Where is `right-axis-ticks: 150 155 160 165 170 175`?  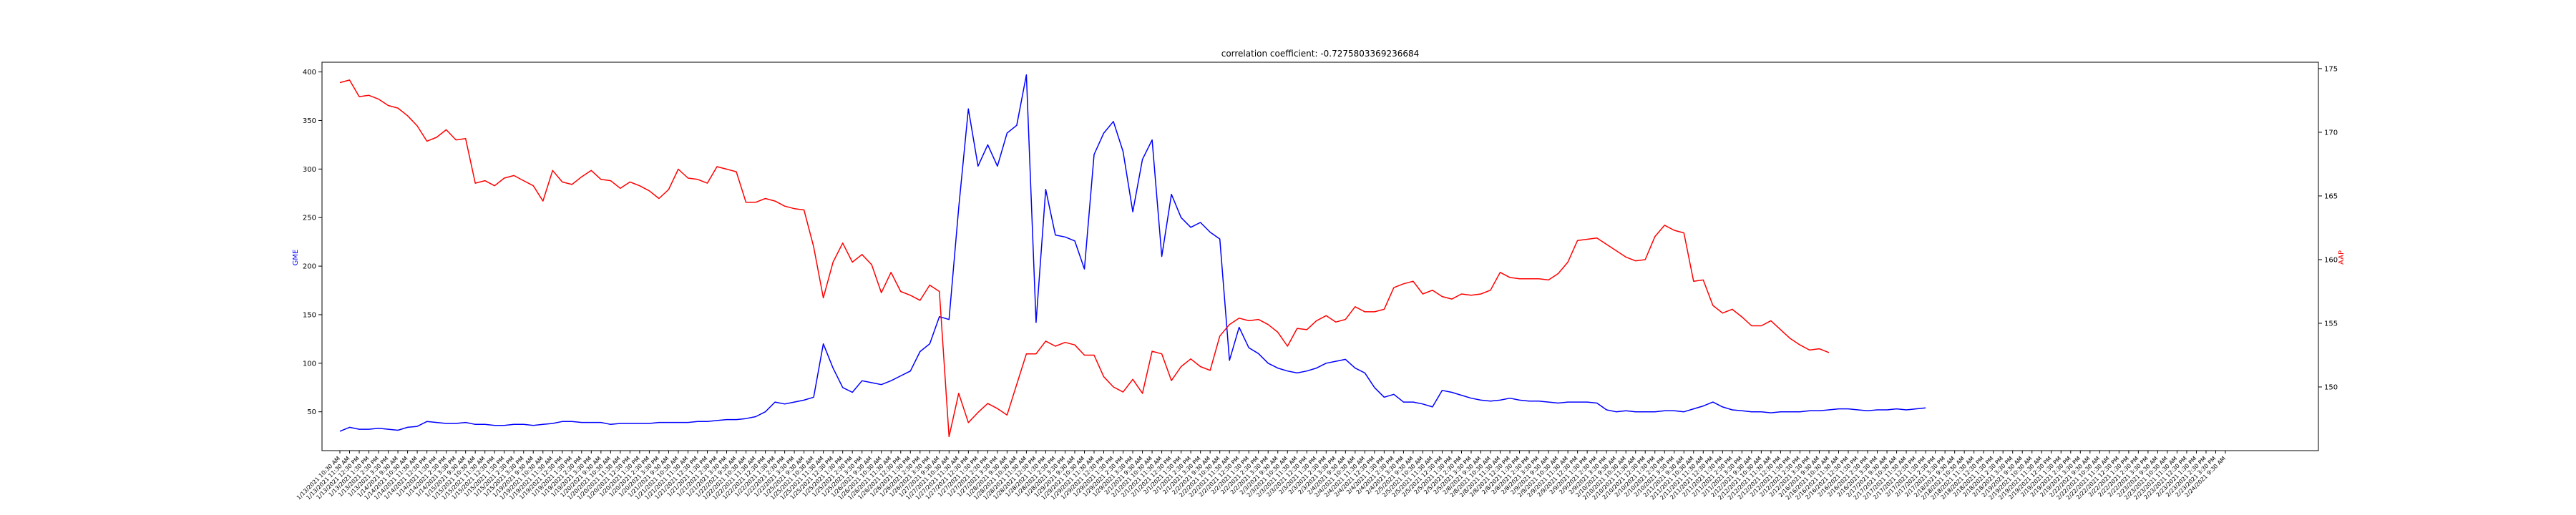
right-axis-ticks: 150 155 160 165 170 175 is located at coordinates (2328, 228).